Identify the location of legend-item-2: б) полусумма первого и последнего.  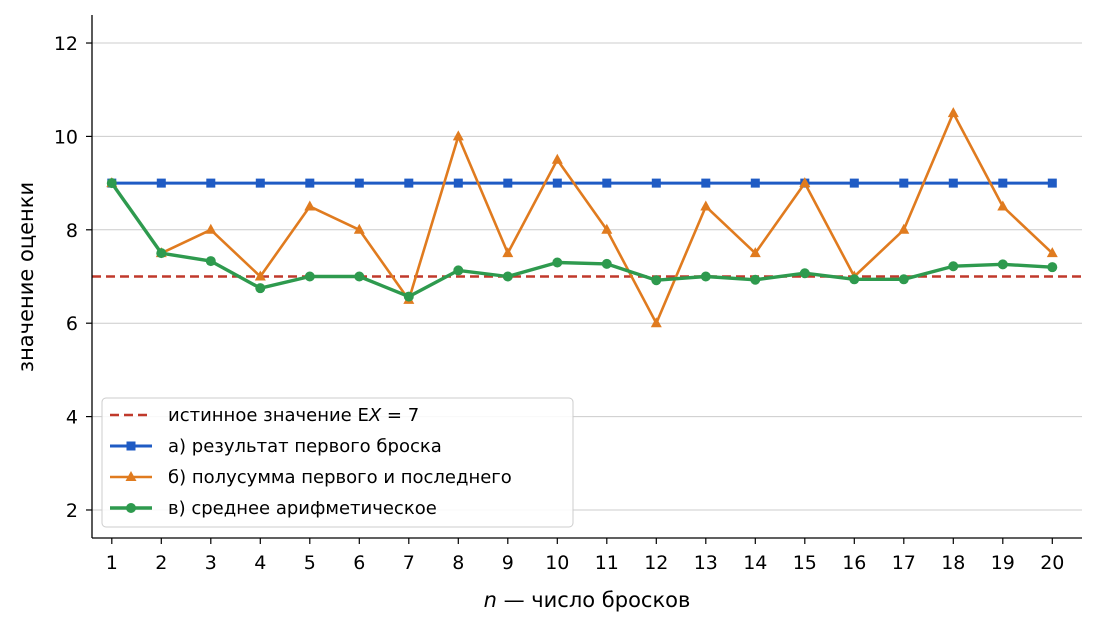
(311, 477).